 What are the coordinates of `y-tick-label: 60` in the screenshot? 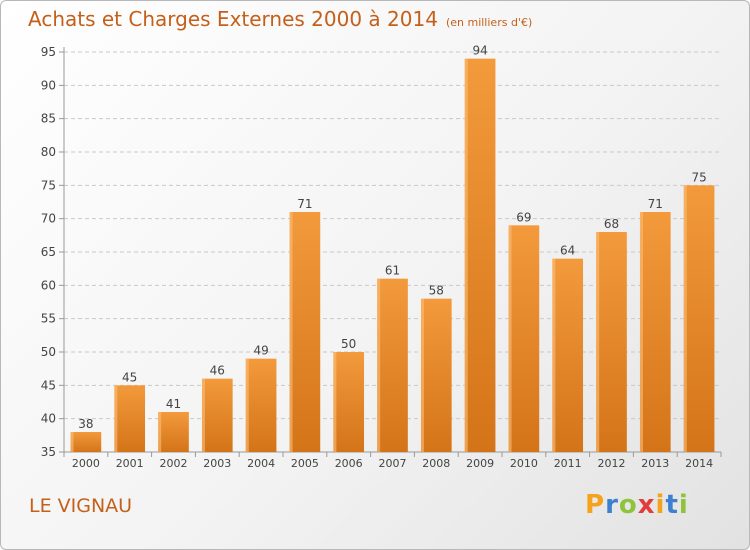 It's located at (48, 285).